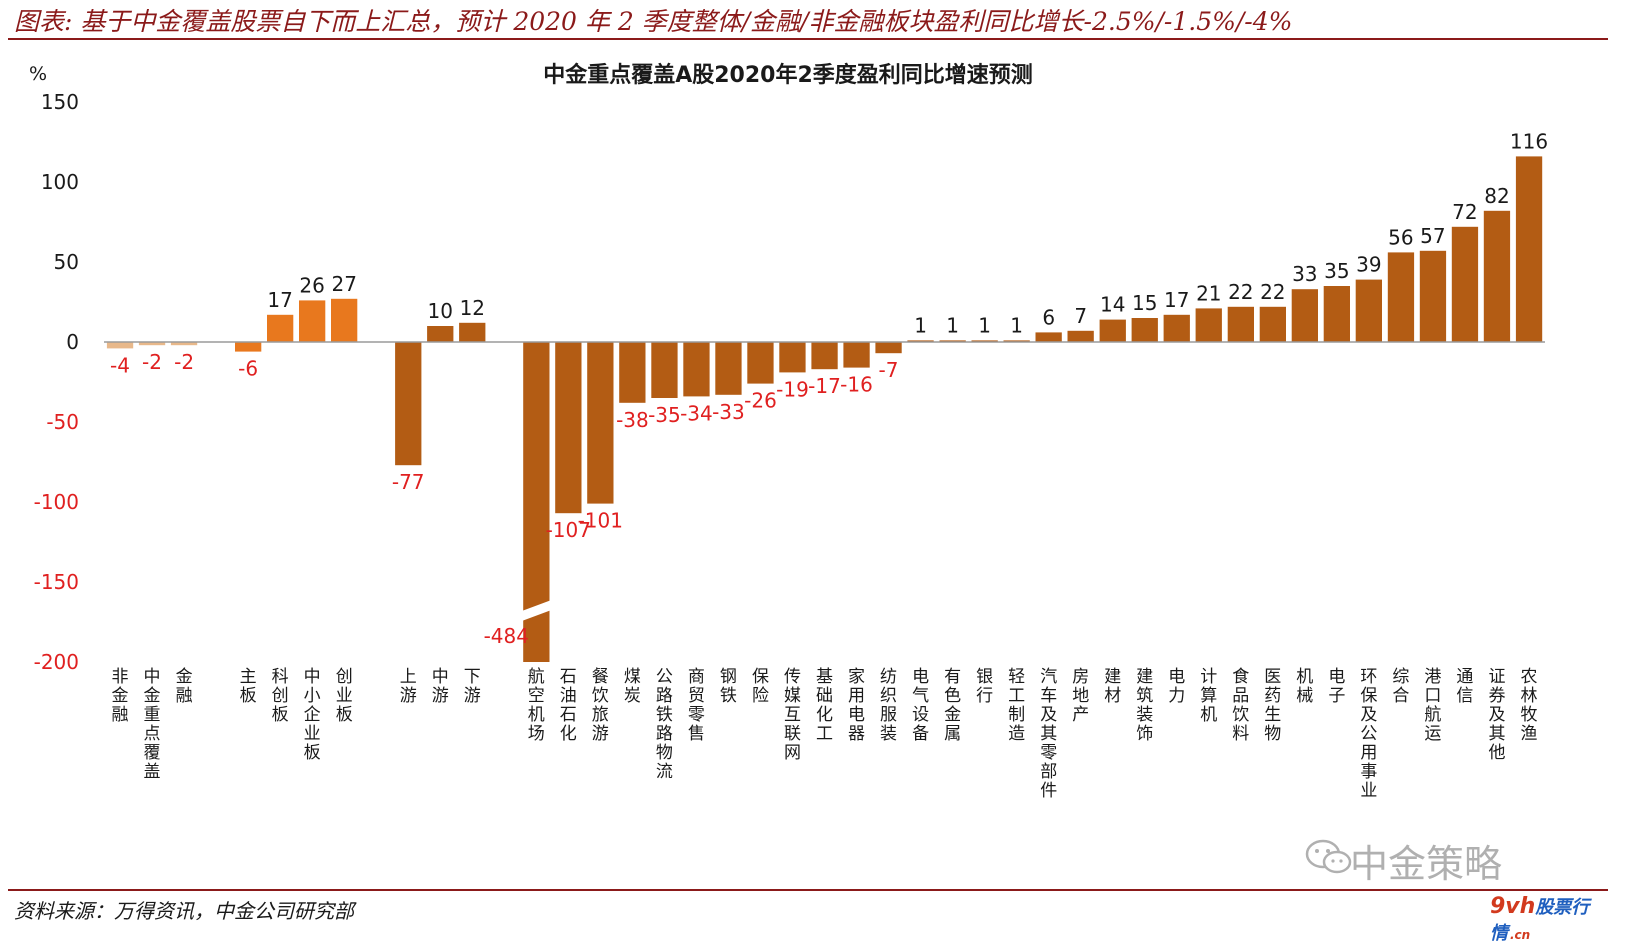  I want to click on x-tick-label: 下游, so click(472, 686).